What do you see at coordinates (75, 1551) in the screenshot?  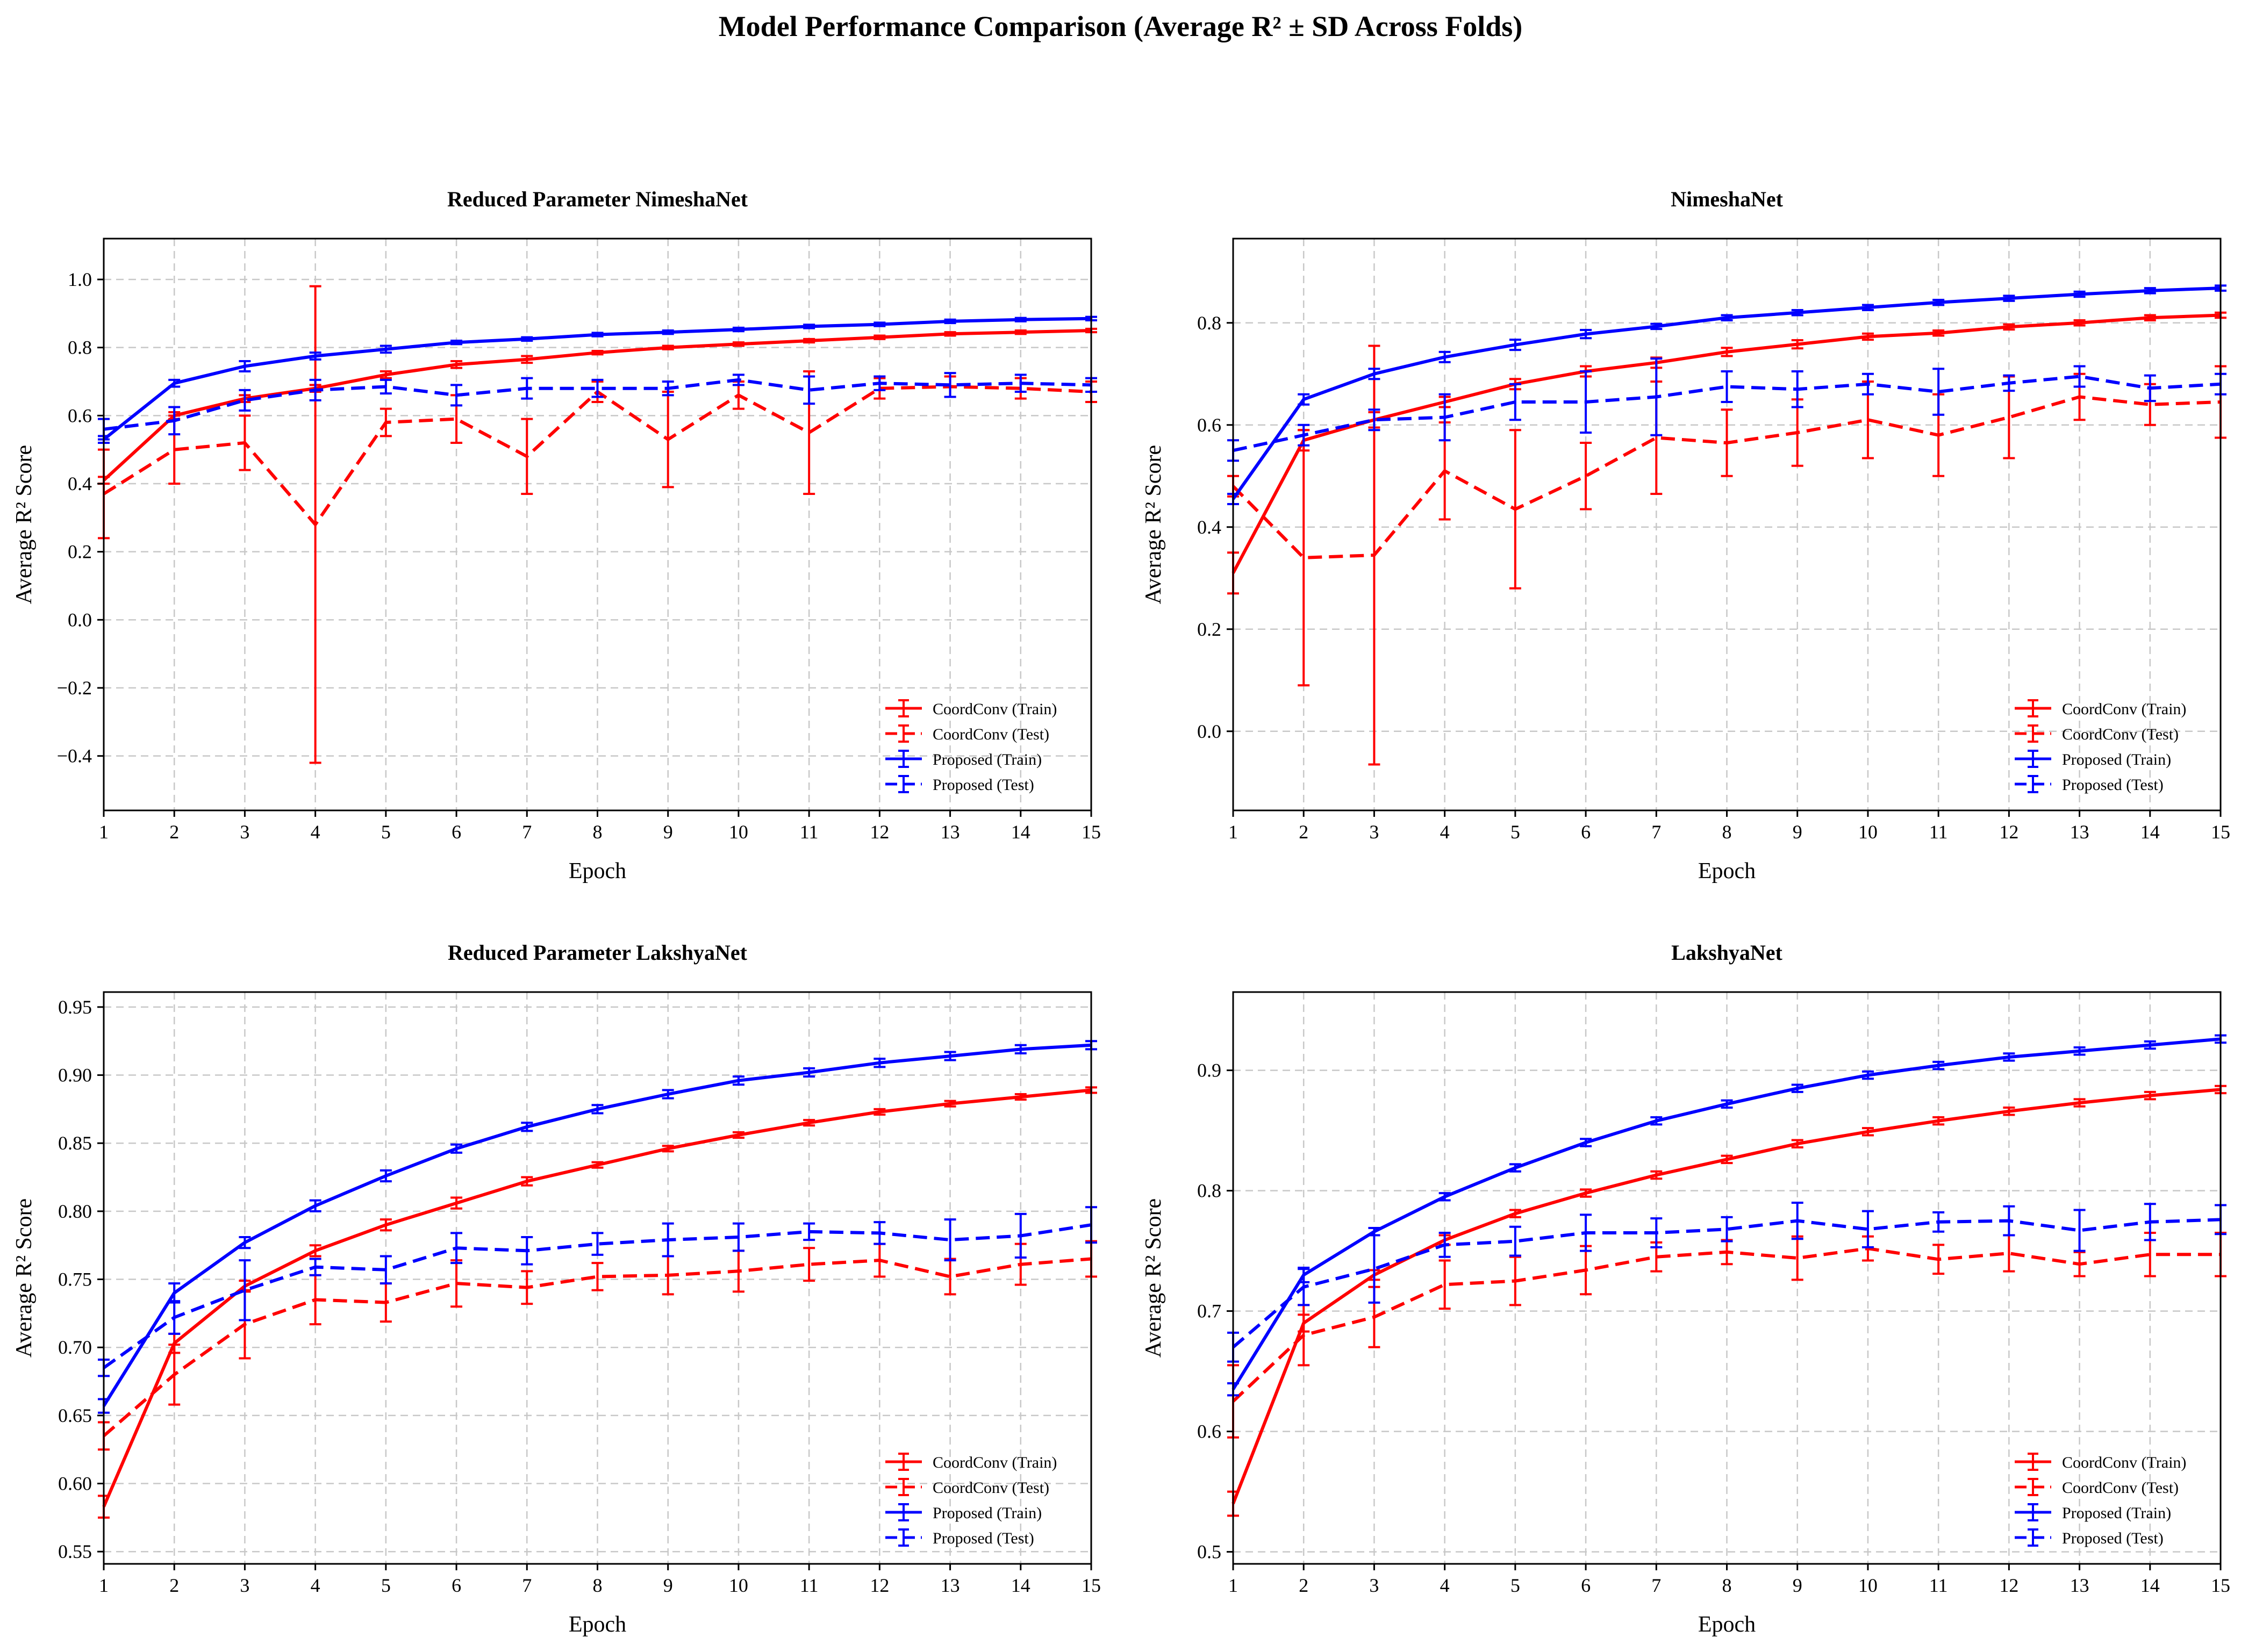 I see `y-tick-label: 0.55` at bounding box center [75, 1551].